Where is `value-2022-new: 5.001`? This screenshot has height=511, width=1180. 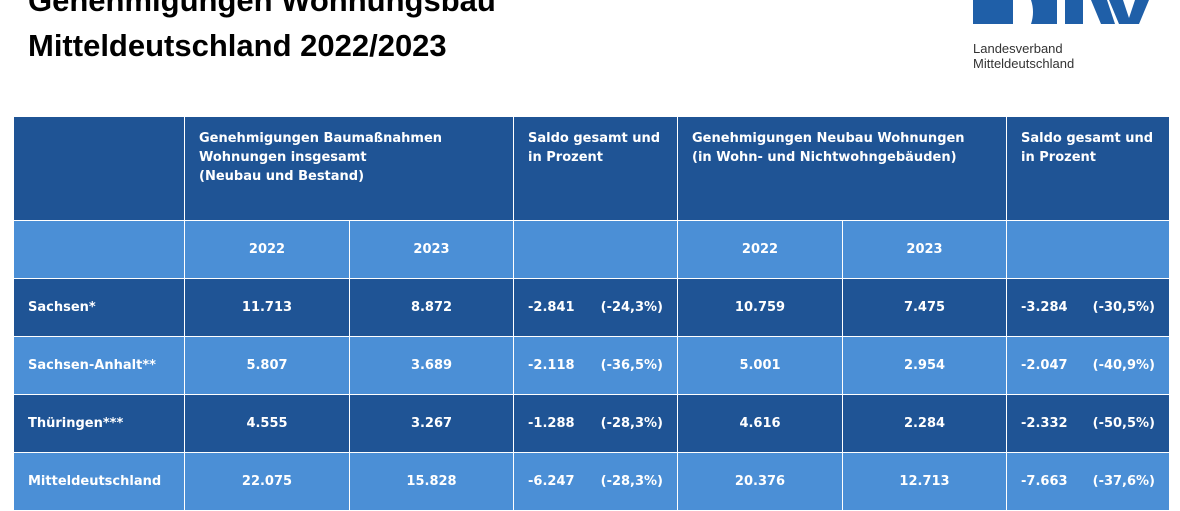 value-2022-new: 5.001 is located at coordinates (760, 365).